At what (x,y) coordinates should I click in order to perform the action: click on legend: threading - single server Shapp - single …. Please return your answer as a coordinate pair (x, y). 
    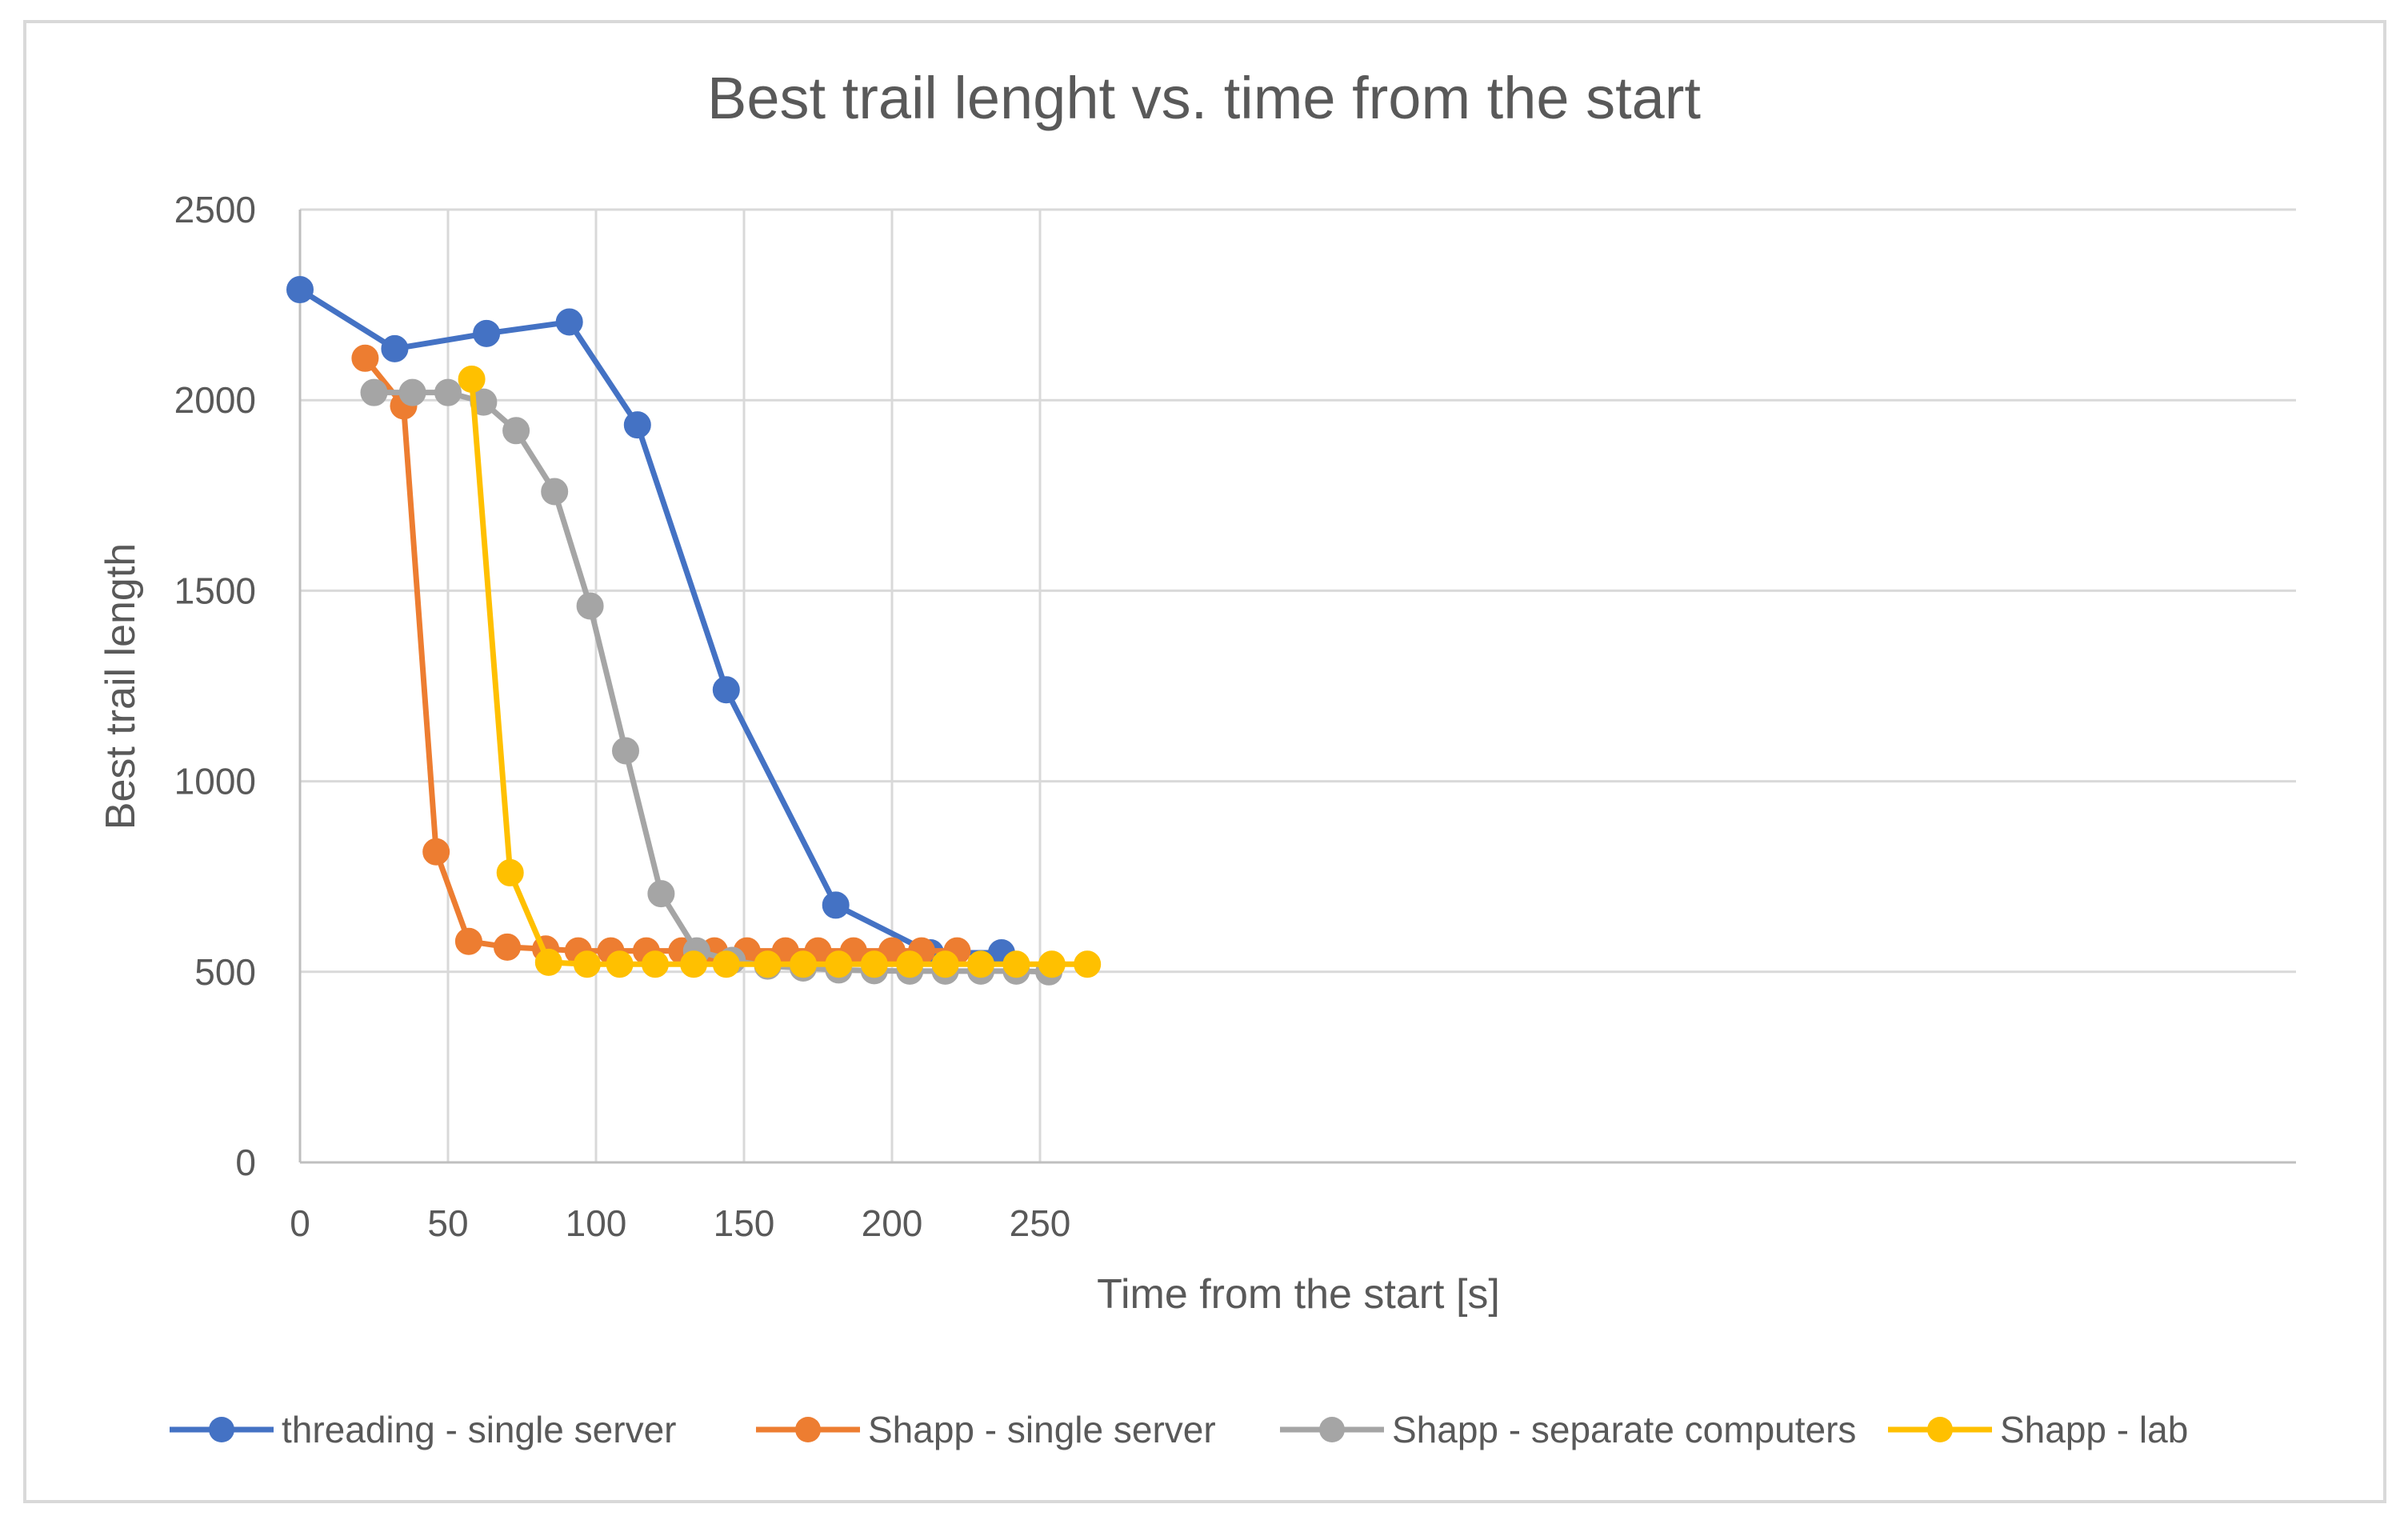
    Looking at the image, I should click on (1179, 1429).